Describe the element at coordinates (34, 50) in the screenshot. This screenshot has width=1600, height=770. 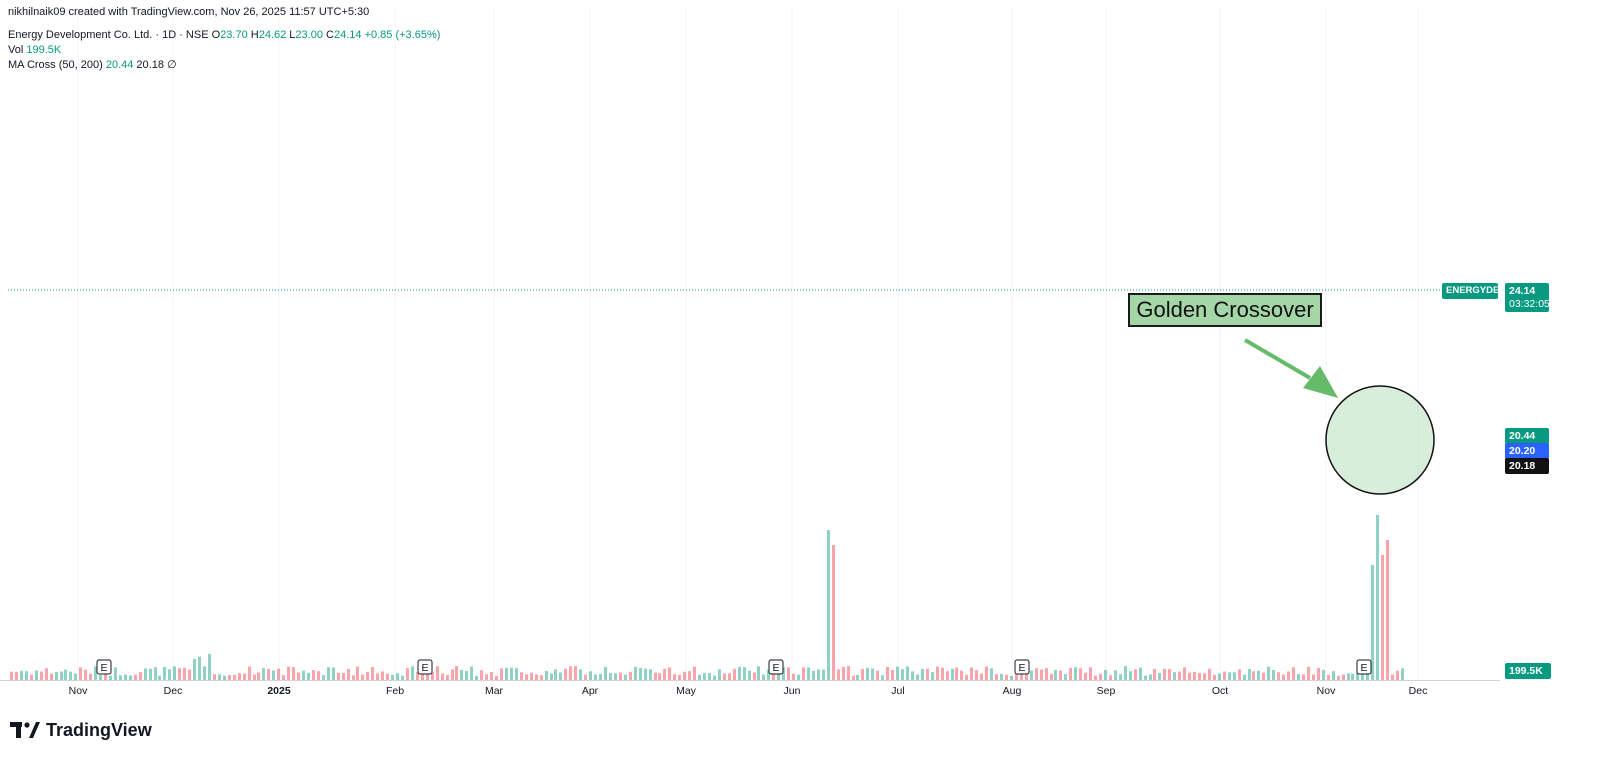
I see `volume-legend: Vol 199.5K` at that location.